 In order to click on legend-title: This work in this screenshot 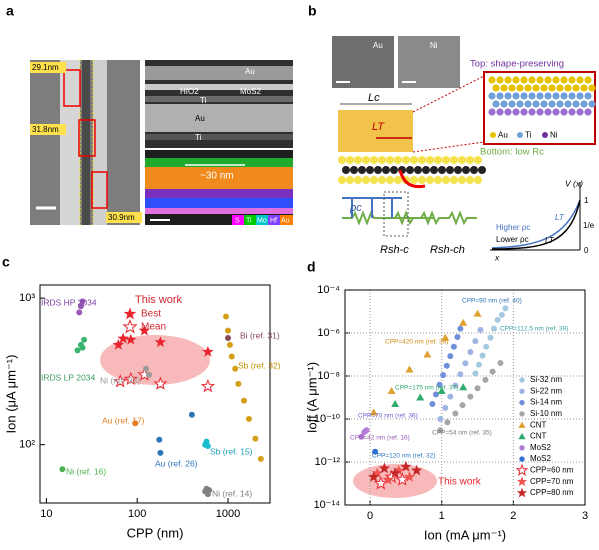, I will do `click(159, 300)`.